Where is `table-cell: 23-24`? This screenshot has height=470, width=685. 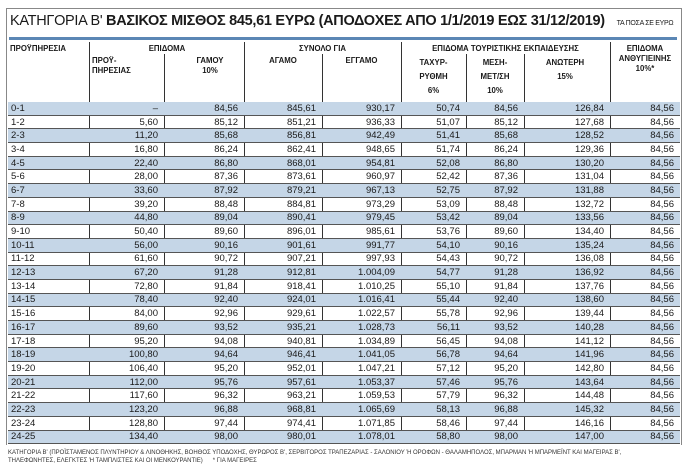
table-cell: 23-24 is located at coordinates (48, 423).